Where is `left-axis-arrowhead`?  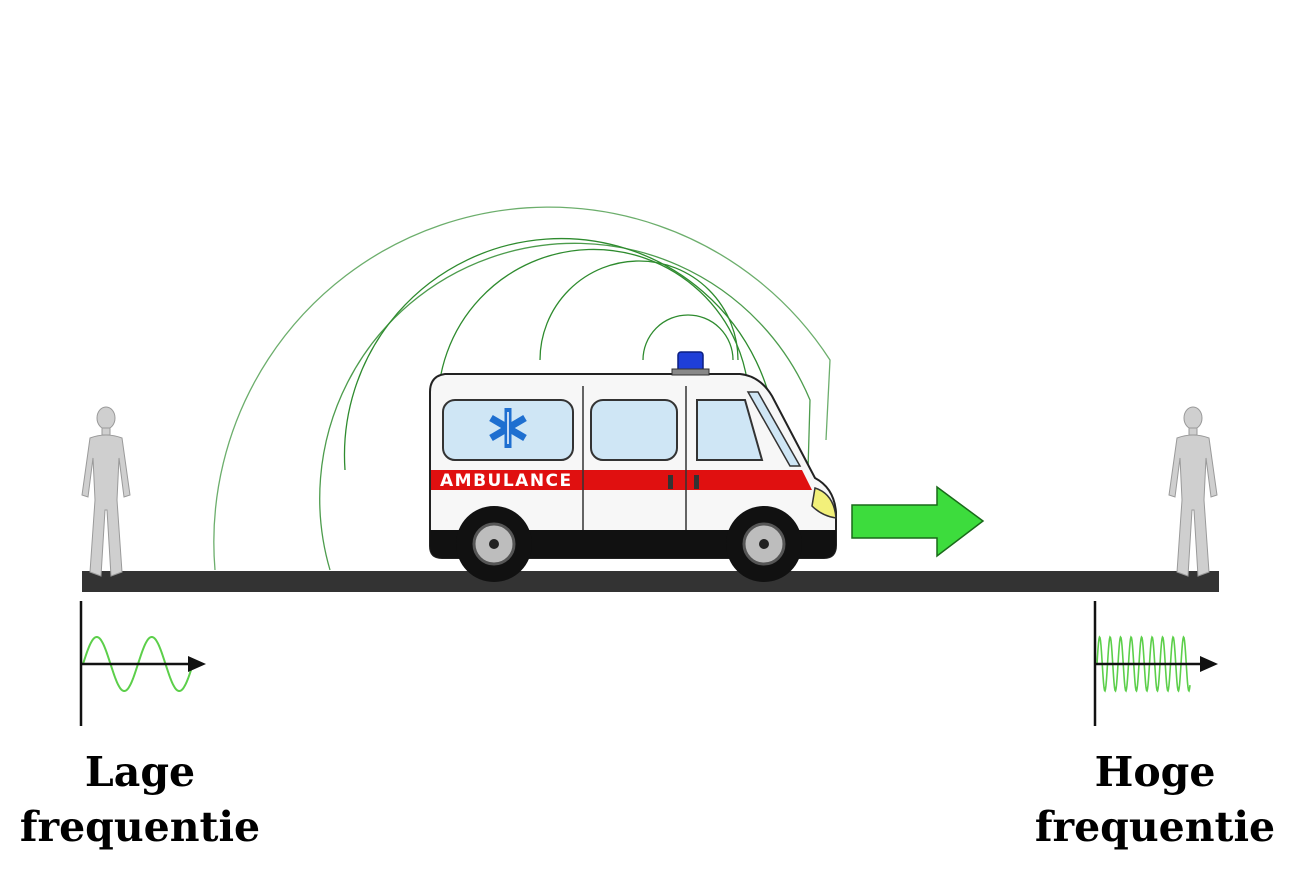 left-axis-arrowhead is located at coordinates (197, 664).